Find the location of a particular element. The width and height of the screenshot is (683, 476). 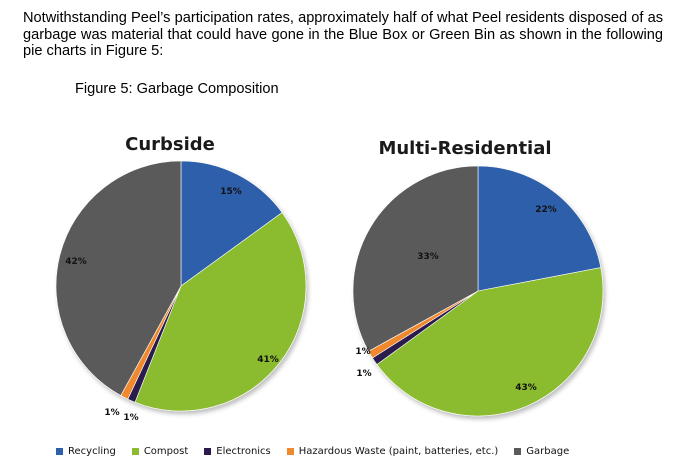

legend-label: Recycling is located at coordinates (92, 451).